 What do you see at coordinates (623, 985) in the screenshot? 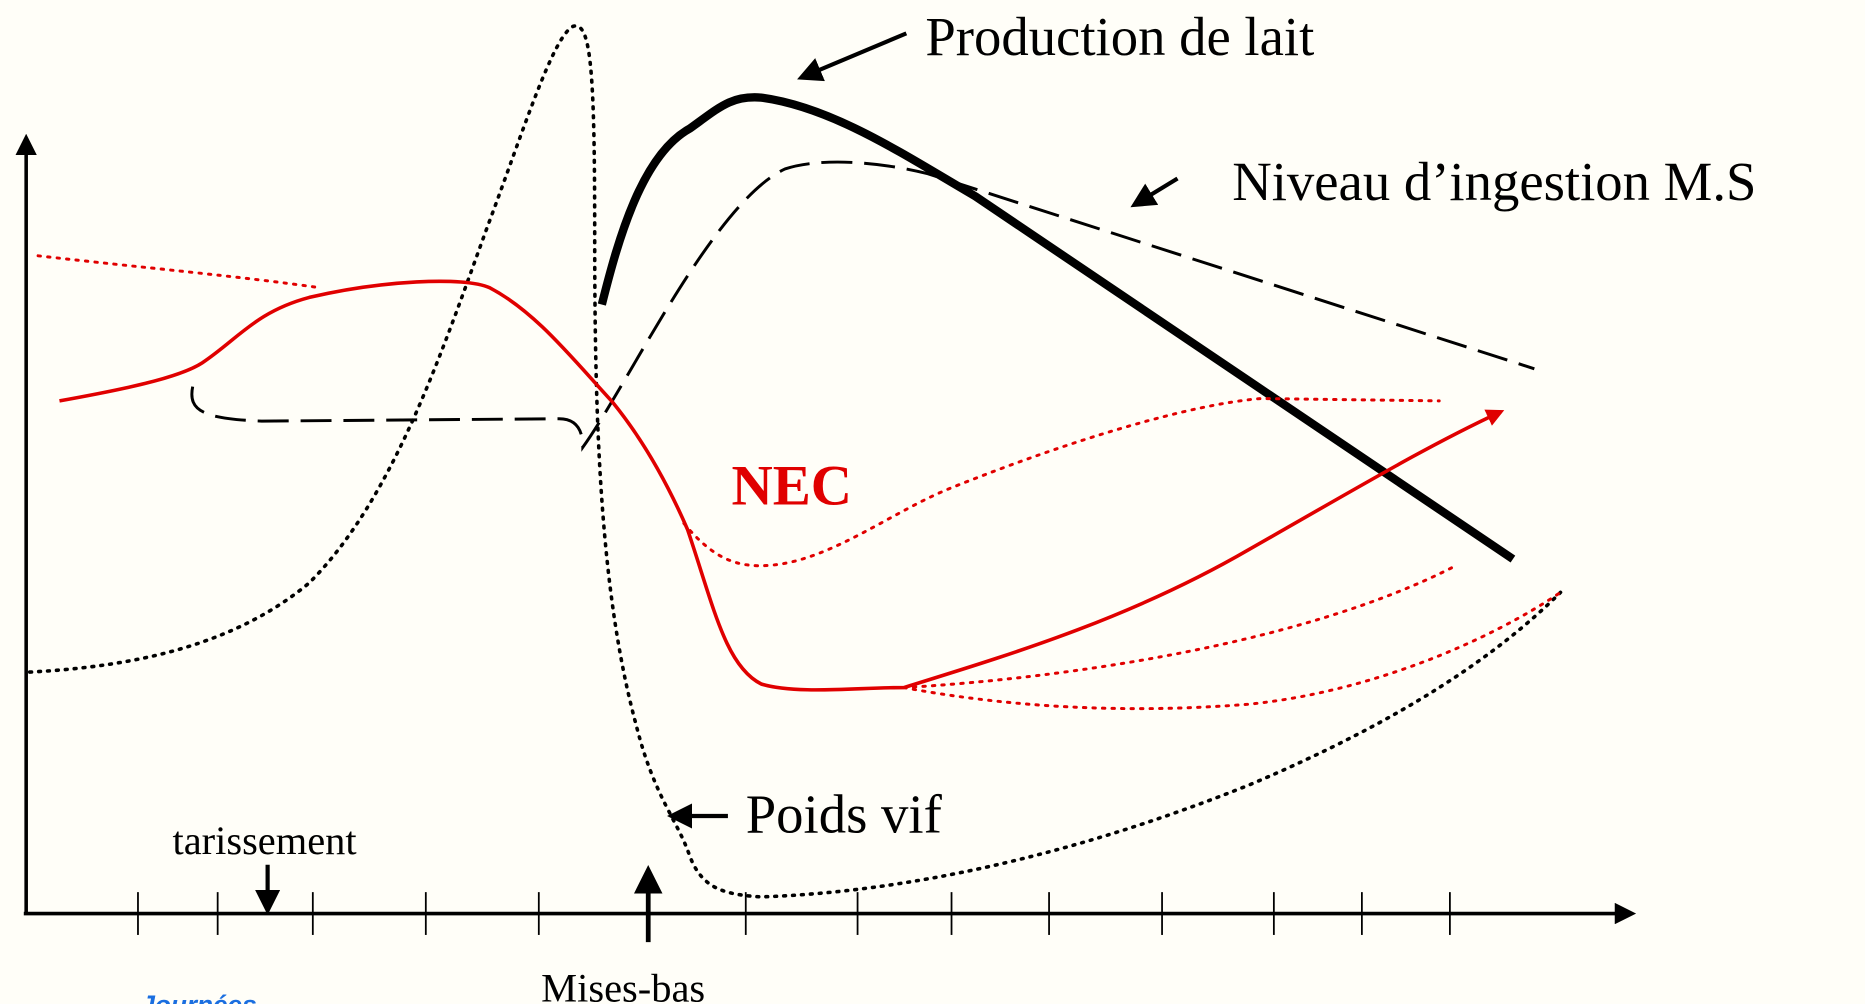
I see `label: Mises-bas` at bounding box center [623, 985].